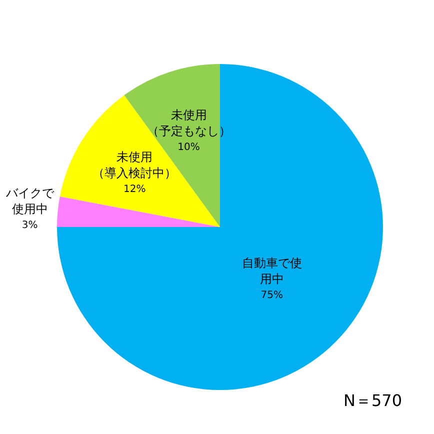  I want to click on slice-label: 未使用（導入検討中）, so click(134, 165).